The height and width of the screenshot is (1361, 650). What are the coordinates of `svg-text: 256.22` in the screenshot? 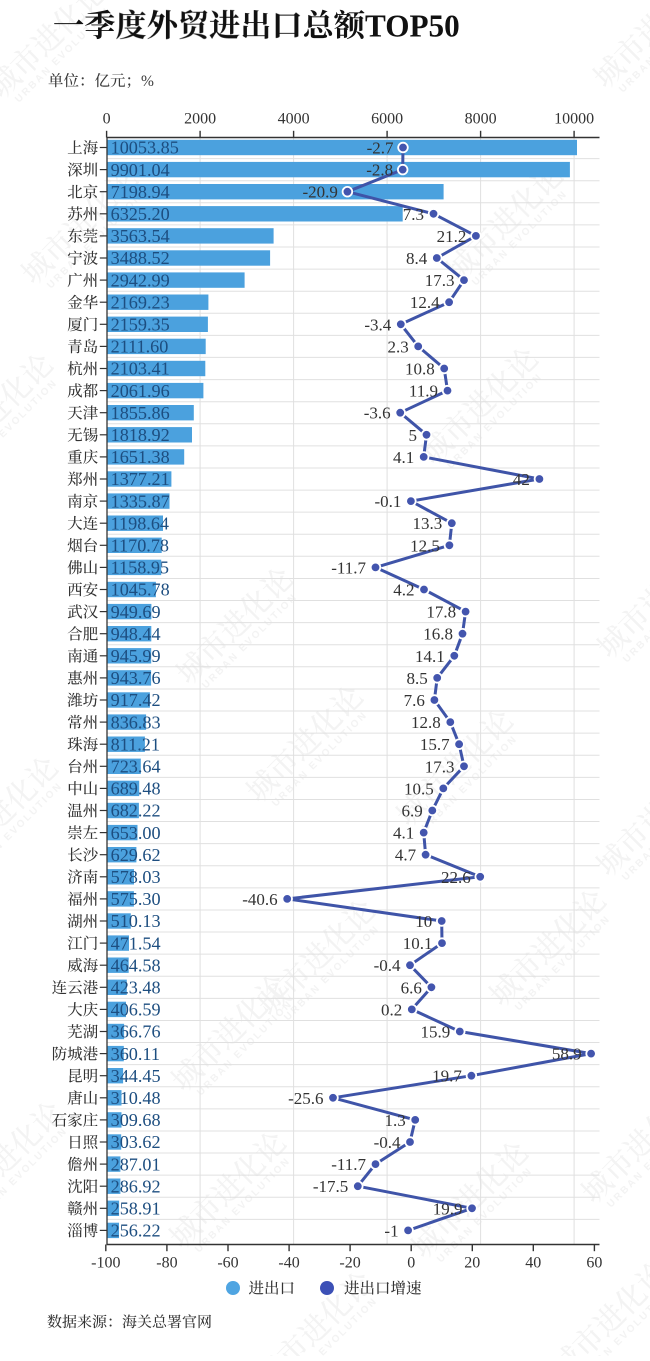 It's located at (136, 1231).